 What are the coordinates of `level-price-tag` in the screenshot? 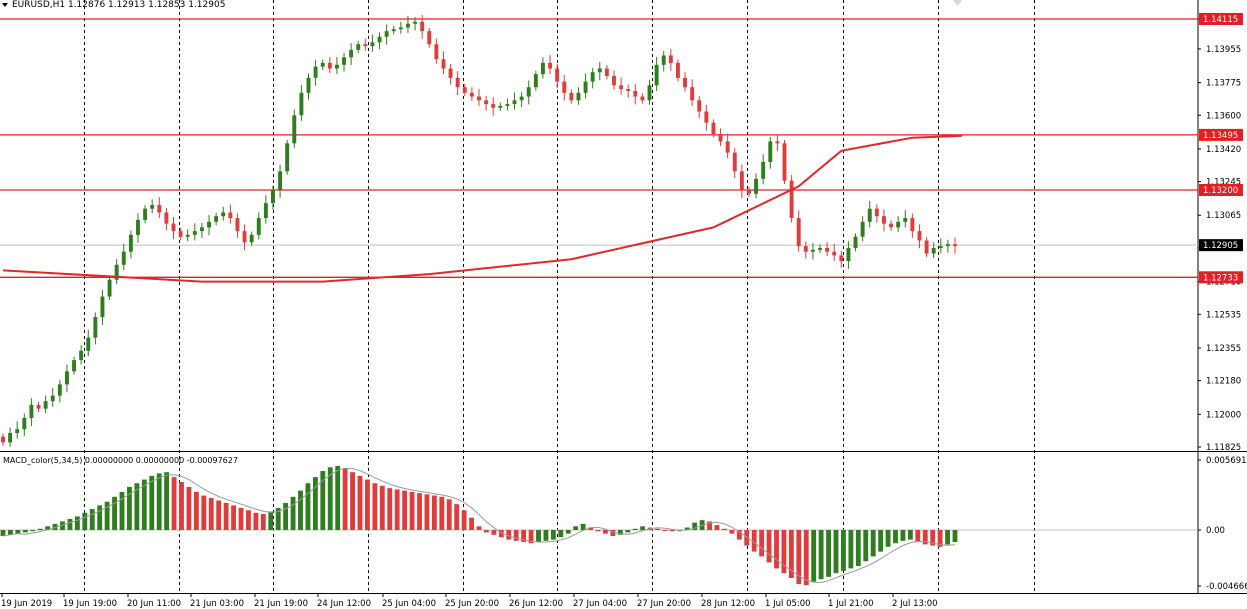 It's located at (1221, 19).